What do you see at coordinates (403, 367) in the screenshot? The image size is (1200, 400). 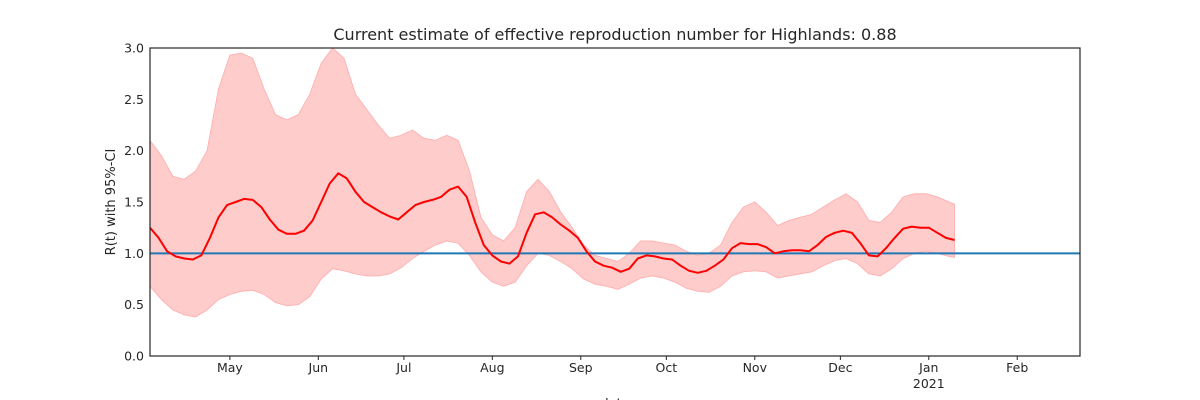 I see `x-tick-label: Jul` at bounding box center [403, 367].